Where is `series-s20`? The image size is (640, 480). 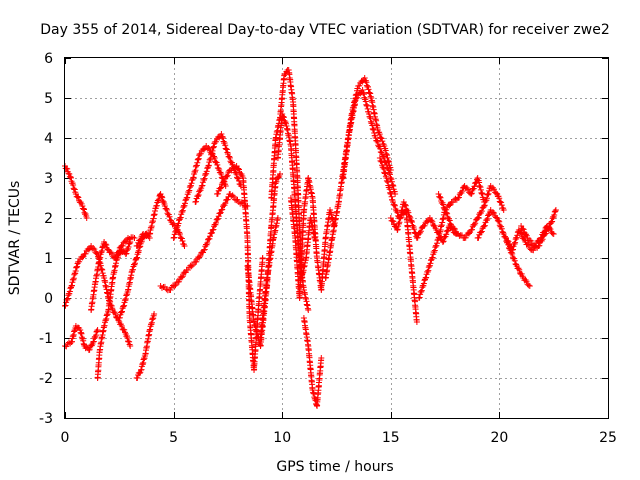
series-s20 is located at coordinates (369, 142).